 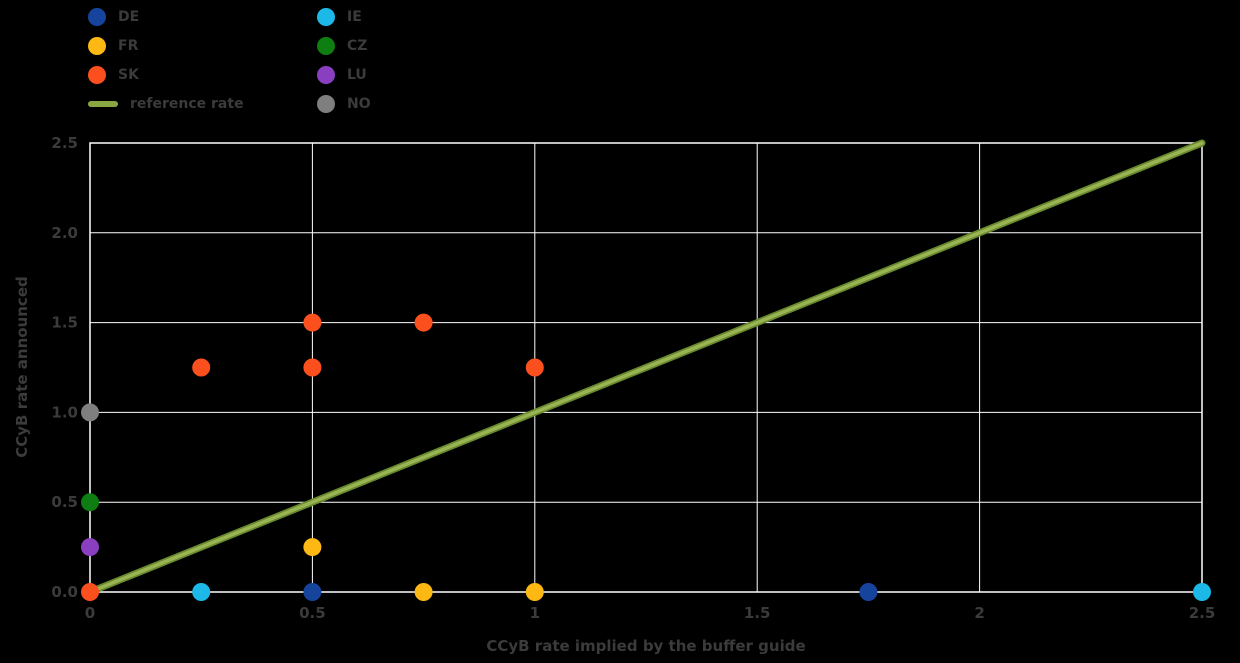 I want to click on legend-item-fr: FR, so click(x=166, y=45).